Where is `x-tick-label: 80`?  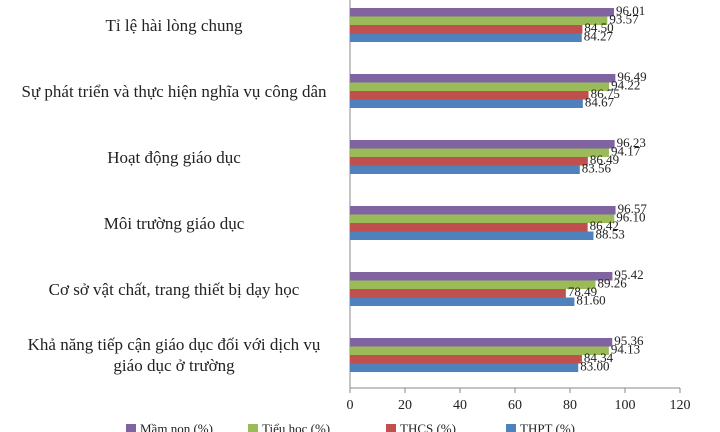 x-tick-label: 80 is located at coordinates (570, 405).